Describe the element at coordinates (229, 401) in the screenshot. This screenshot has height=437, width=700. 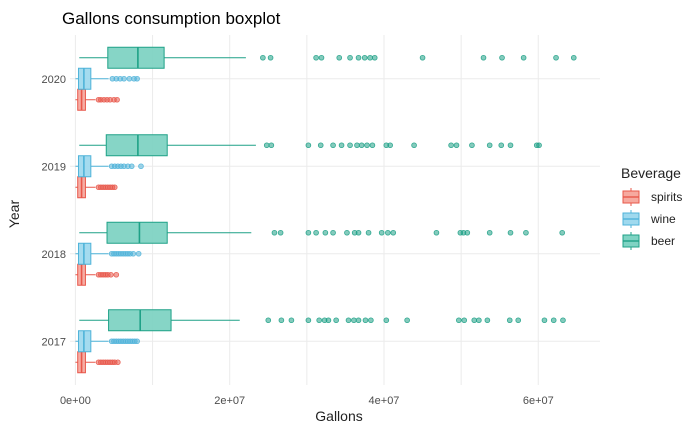
I see `x-tick-label: 2e+07` at that location.